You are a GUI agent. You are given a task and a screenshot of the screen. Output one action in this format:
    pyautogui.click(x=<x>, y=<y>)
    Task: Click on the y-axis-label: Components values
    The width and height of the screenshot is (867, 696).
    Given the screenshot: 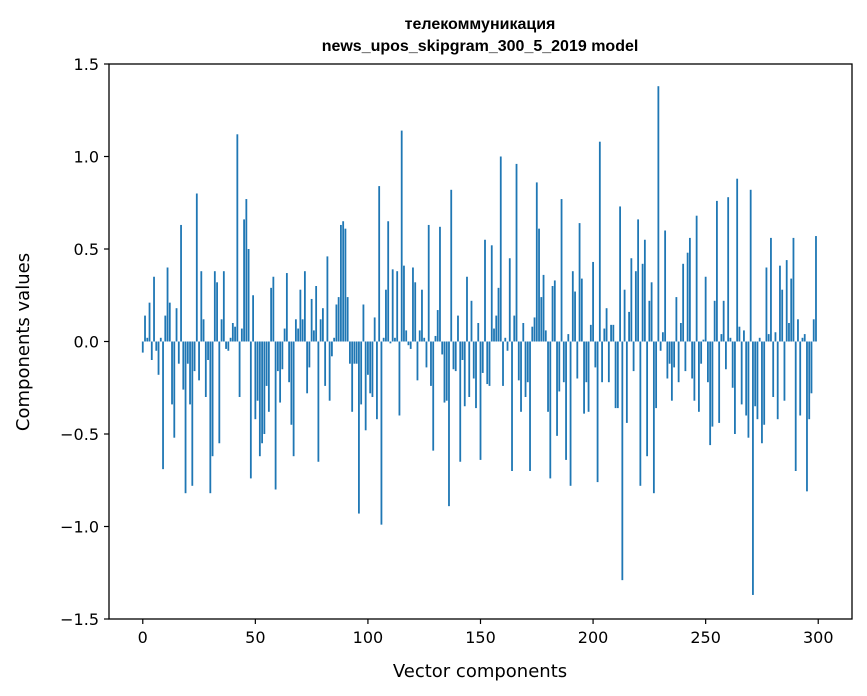 What is the action you would take?
    pyautogui.click(x=23, y=342)
    